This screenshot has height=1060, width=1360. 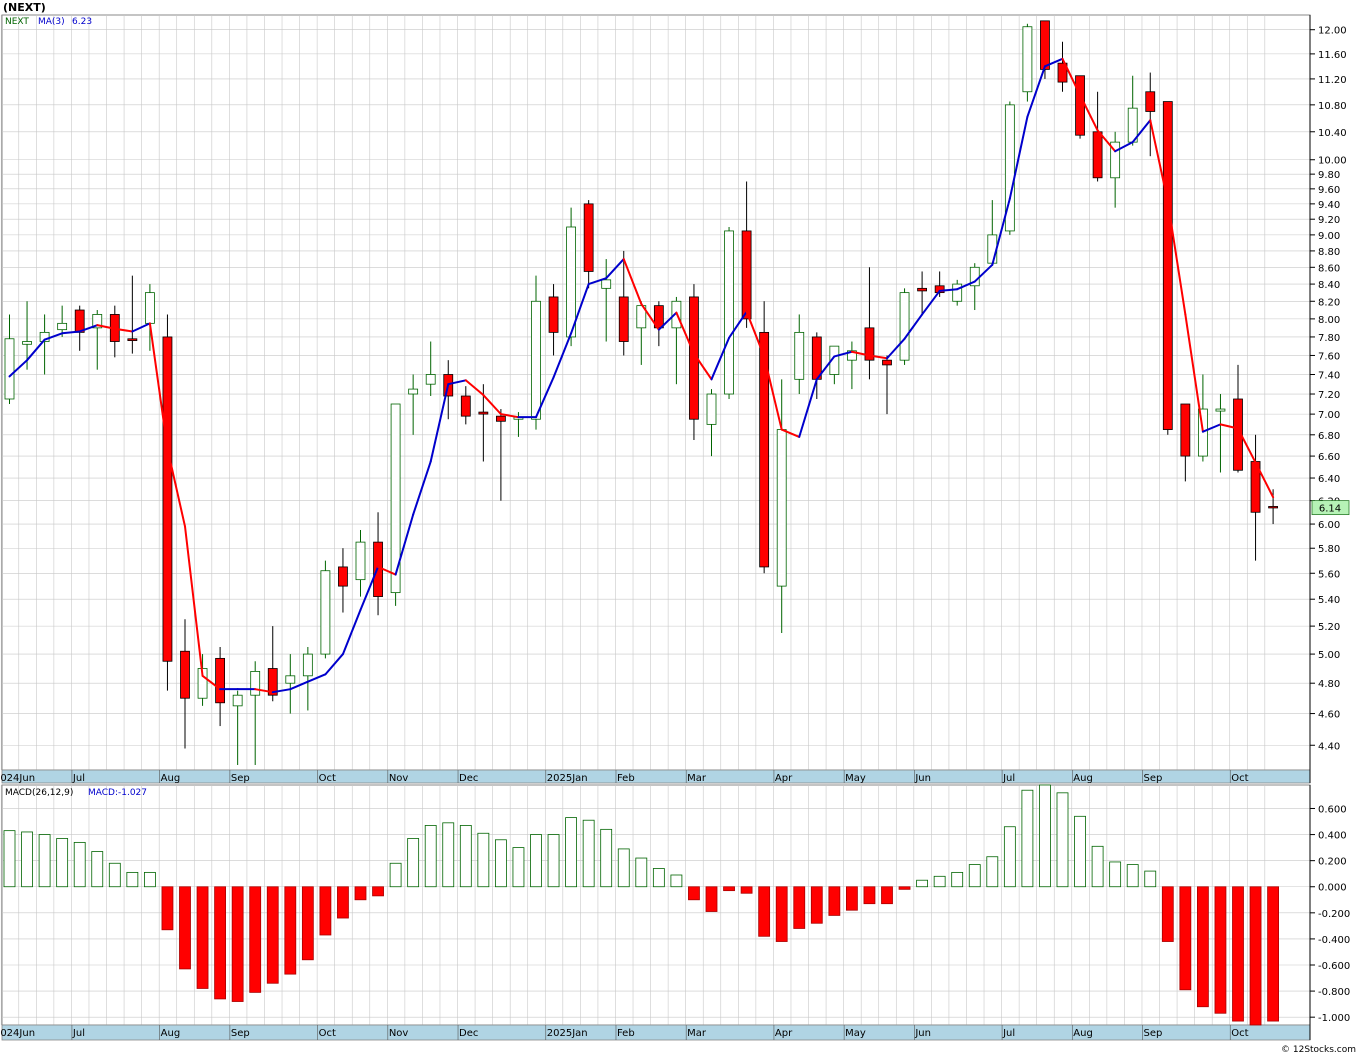 What do you see at coordinates (1332, 862) in the screenshot?
I see `macd-tick-label: 0.200` at bounding box center [1332, 862].